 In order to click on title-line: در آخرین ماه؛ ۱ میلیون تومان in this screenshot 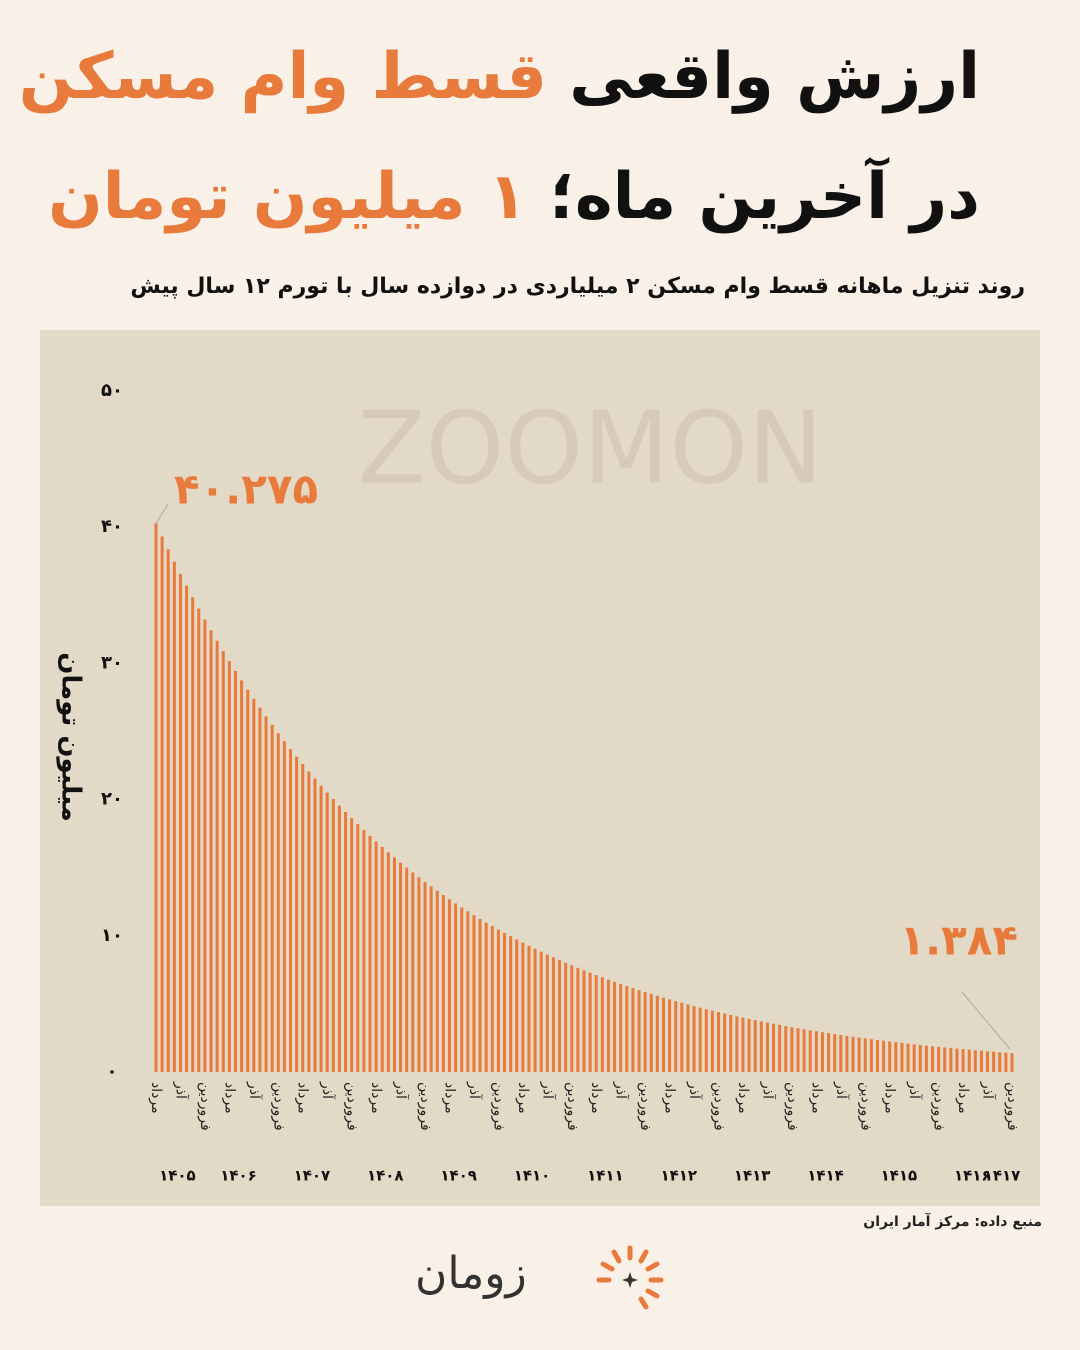, I will do `click(514, 197)`.